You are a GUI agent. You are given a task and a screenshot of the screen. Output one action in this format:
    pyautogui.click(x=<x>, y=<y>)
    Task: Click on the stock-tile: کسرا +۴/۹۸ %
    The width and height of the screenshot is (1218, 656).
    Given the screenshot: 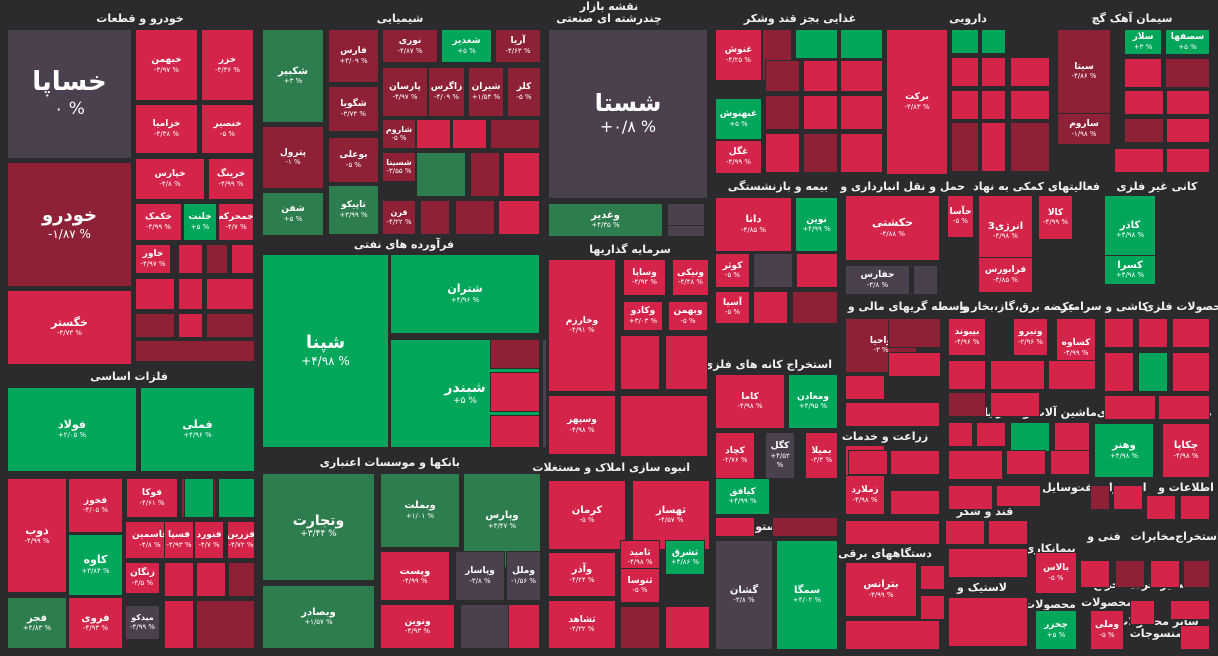 What is the action you would take?
    pyautogui.click(x=1130, y=270)
    